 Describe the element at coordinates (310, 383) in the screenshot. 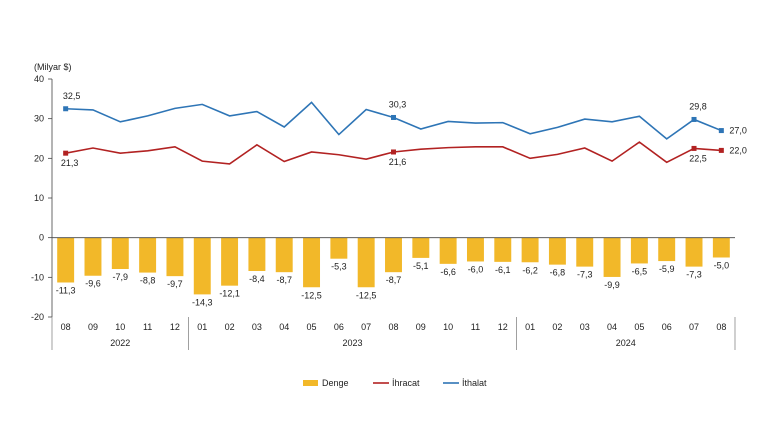

I see `legend-swatch-bar` at that location.